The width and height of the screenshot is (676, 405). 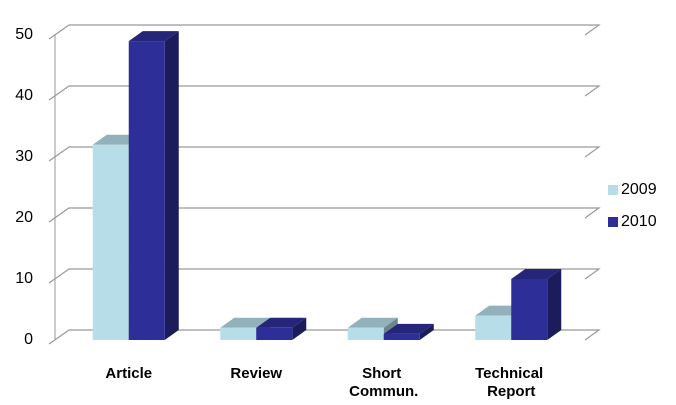 I want to click on y-tick-label: 30, so click(x=24, y=156).